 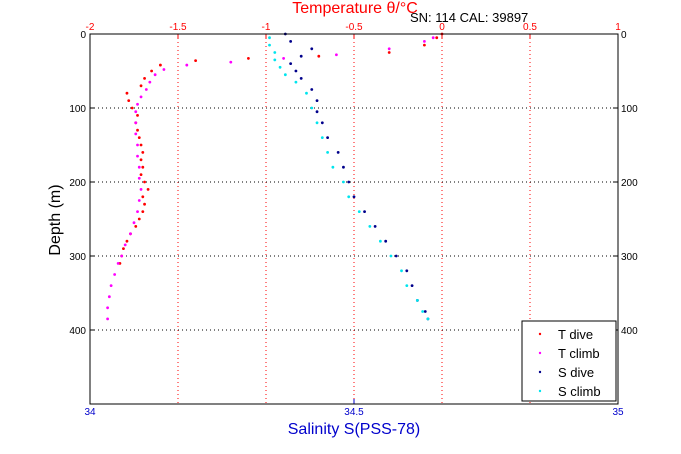 What do you see at coordinates (266, 27) in the screenshot?
I see `top-tick-label: -1` at bounding box center [266, 27].